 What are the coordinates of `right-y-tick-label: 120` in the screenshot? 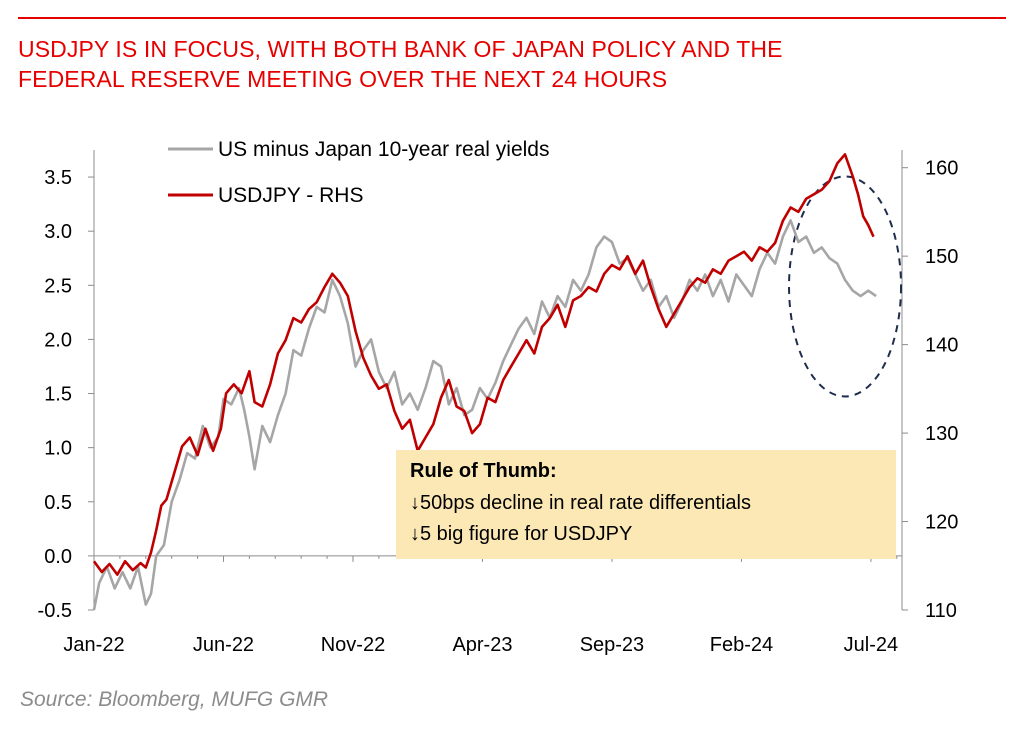 It's located at (941, 523).